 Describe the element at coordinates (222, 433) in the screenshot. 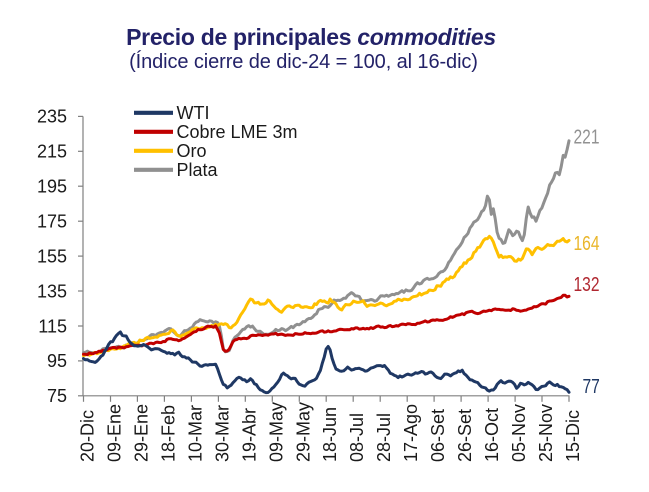

I see `svg-text: 30-Mar` at that location.